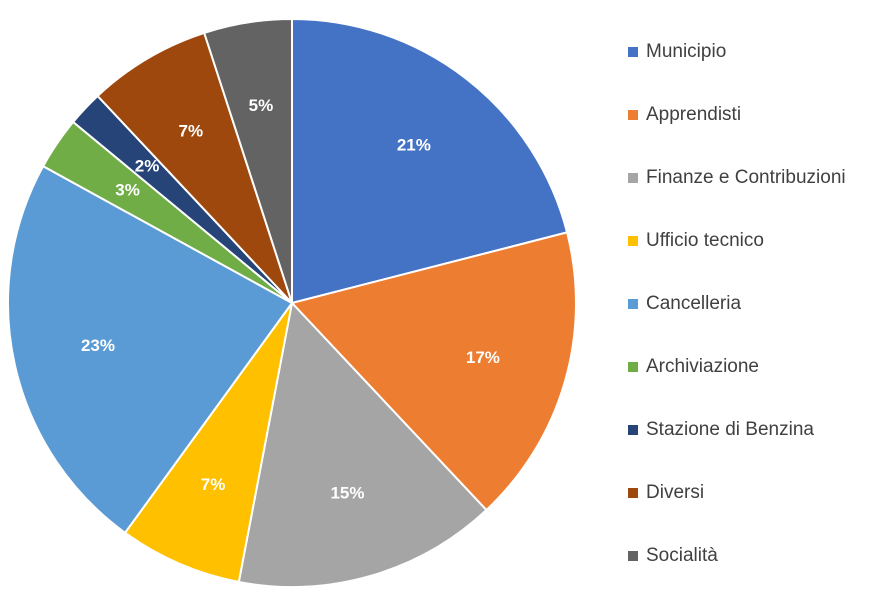 The height and width of the screenshot is (591, 877). I want to click on legend-label: Socialità, so click(682, 555).